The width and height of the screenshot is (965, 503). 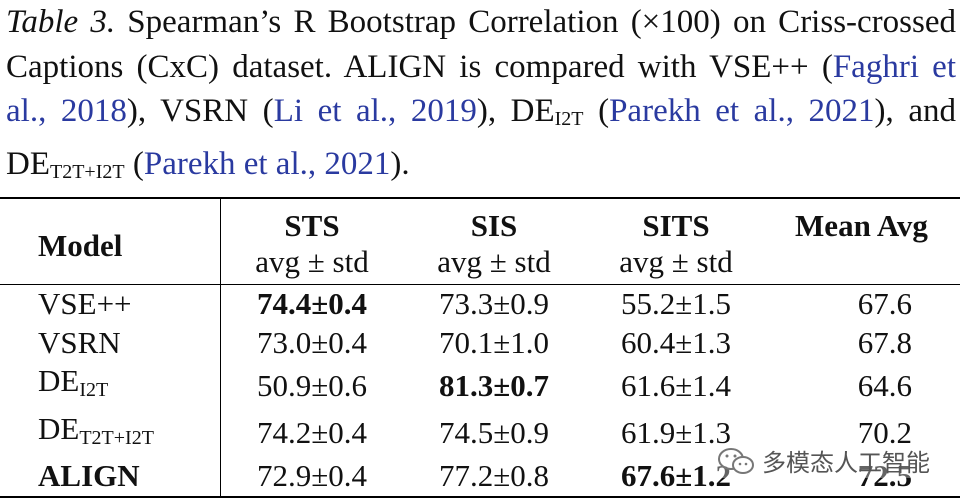 What do you see at coordinates (884, 432) in the screenshot?
I see `cell-mean: 70.2` at bounding box center [884, 432].